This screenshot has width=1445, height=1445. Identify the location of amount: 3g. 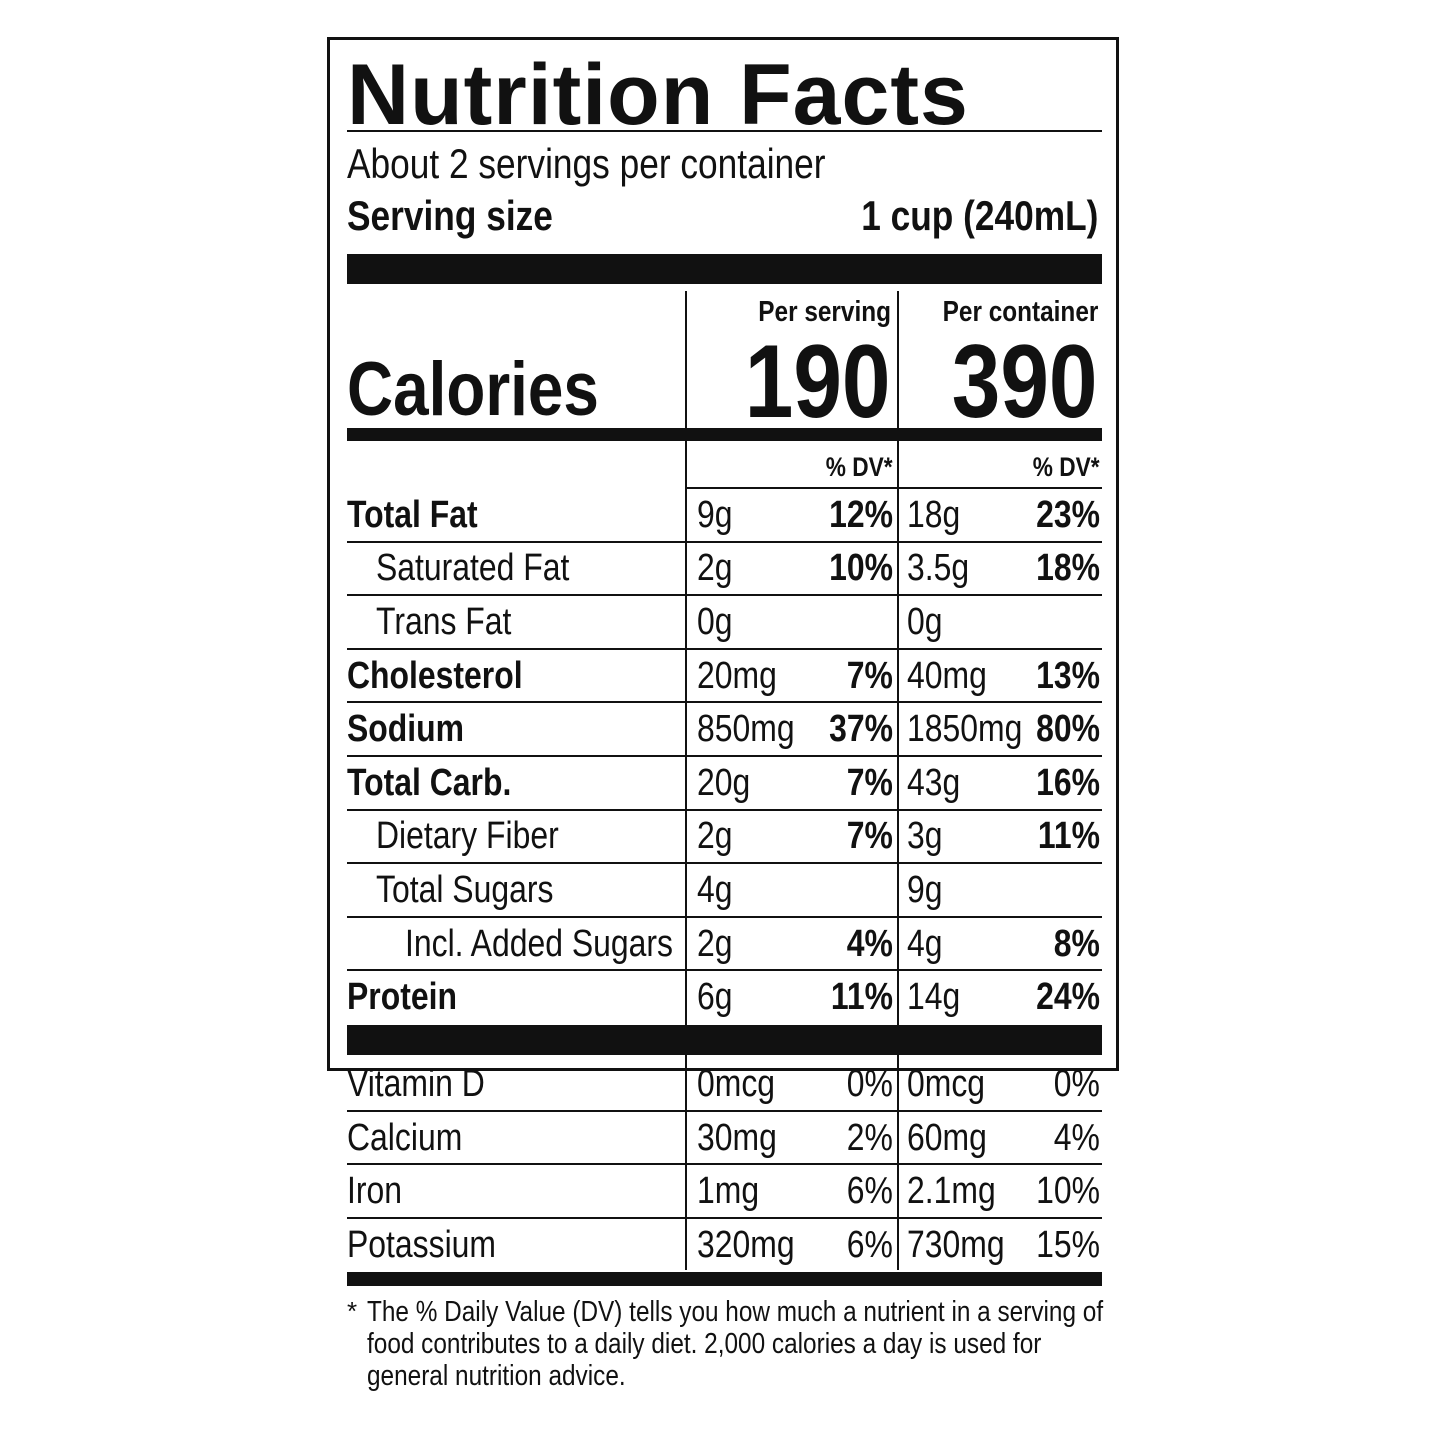
(925, 836).